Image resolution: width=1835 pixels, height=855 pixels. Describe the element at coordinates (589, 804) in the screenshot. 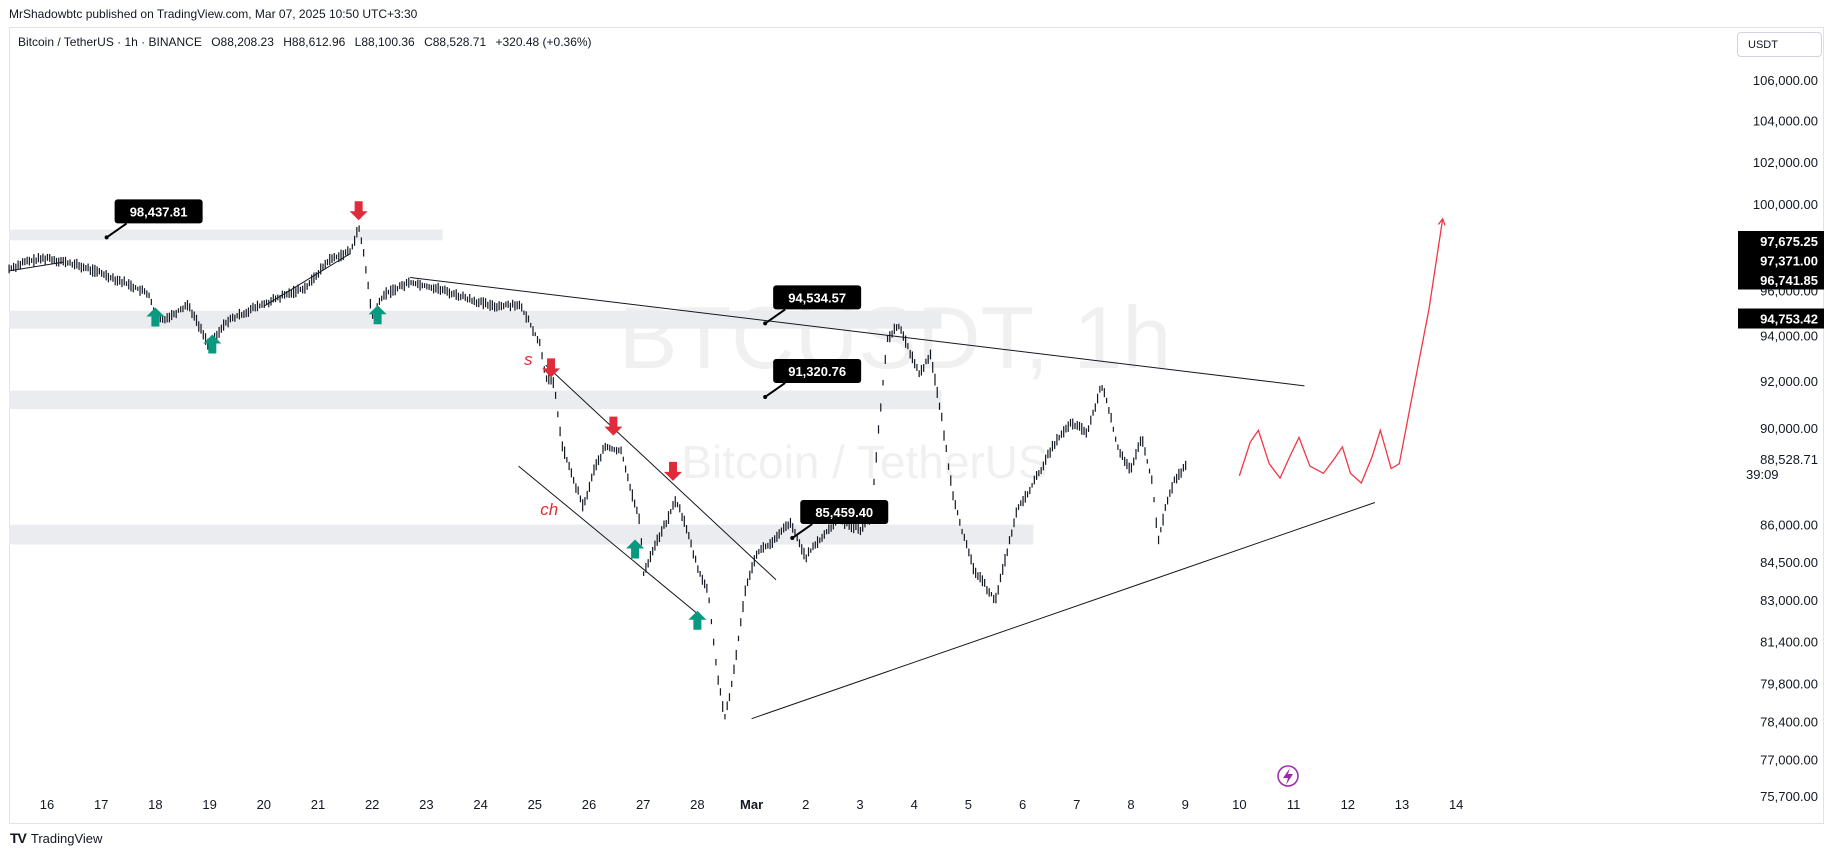

I see `x-axis-tick-label: 26` at that location.